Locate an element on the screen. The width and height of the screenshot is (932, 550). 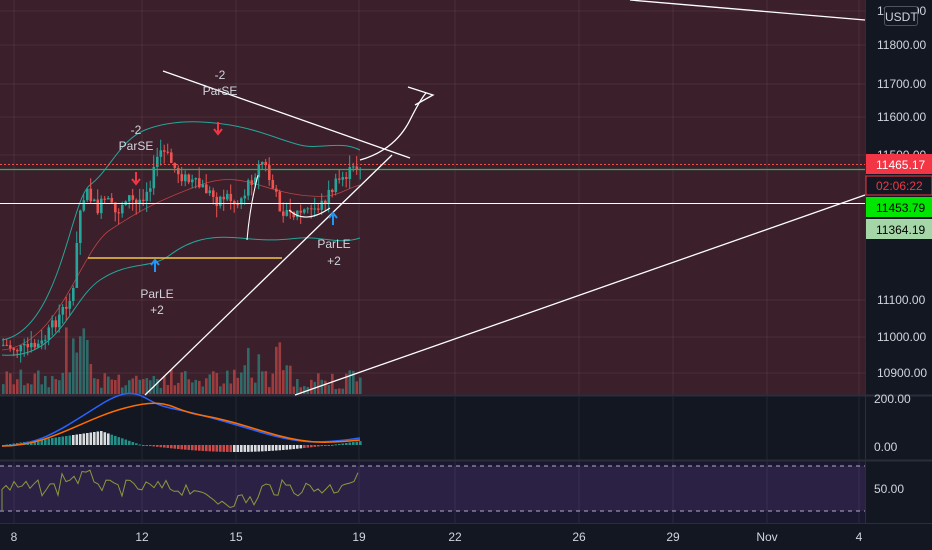
macd-indicator is located at coordinates (181, 422).